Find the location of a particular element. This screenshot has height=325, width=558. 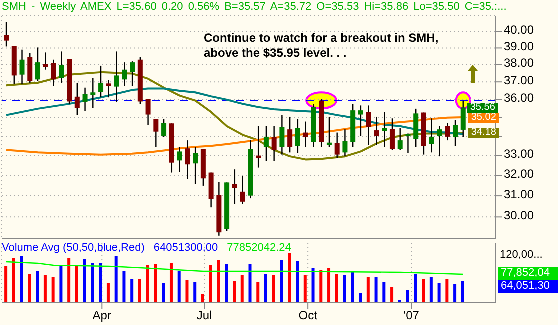

x-tick-label: '07 is located at coordinates (412, 315).